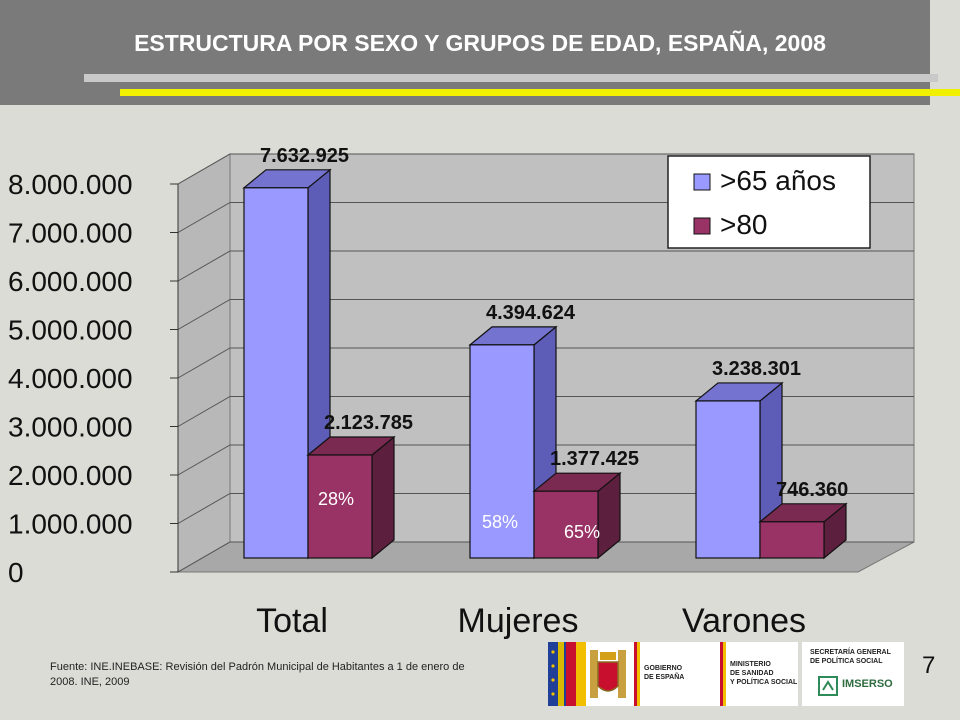  What do you see at coordinates (764, 673) in the screenshot?
I see `ministerio-label: MINISTERIO DE SANIDAD Y POLÍTICA SOCIAL` at bounding box center [764, 673].